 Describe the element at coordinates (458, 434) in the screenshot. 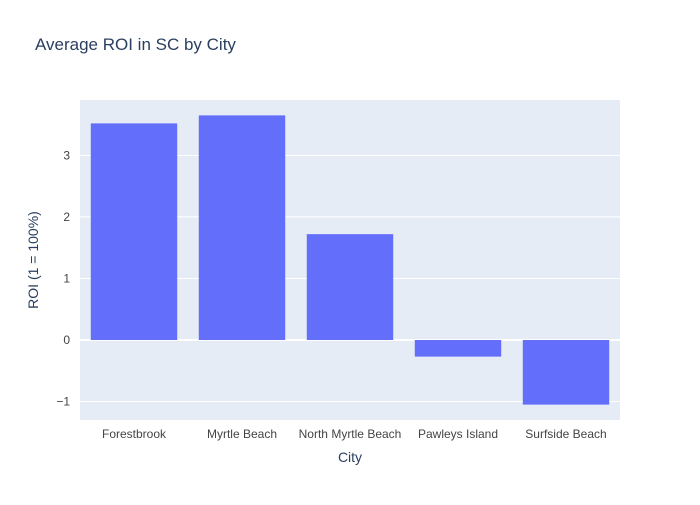

I see `x-tick-label: Pawleys Island` at that location.